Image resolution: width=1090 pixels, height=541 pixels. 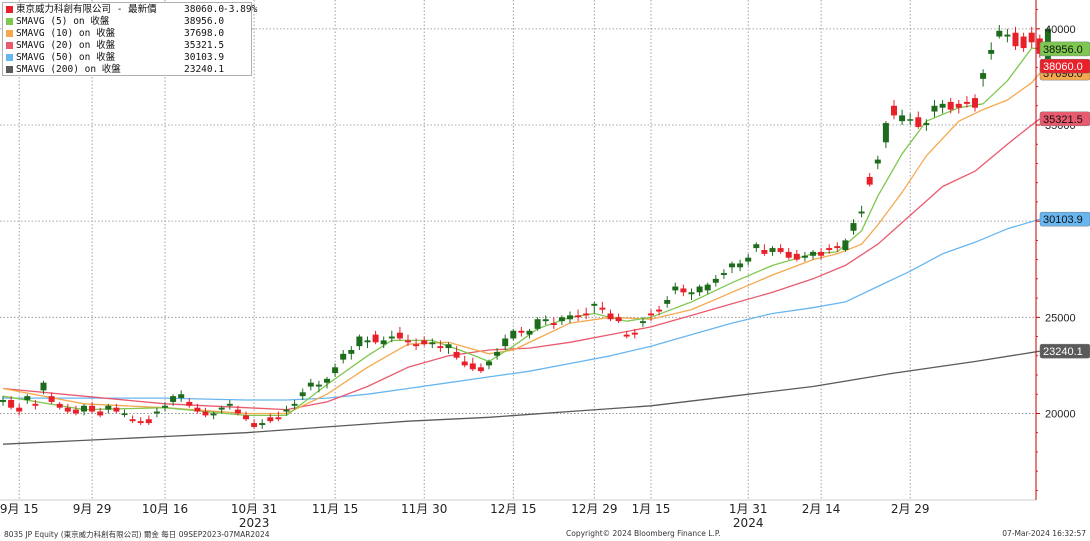 What do you see at coordinates (204, 9) in the screenshot?
I see `legend-value: 38060.0` at bounding box center [204, 9].